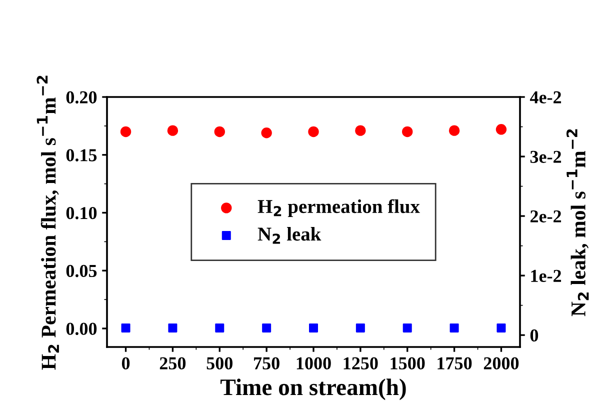  Describe the element at coordinates (577, 222) in the screenshot. I see `y2-axis-title: N$_{2}$ leak, mol s$^{−1}$m$^{−2}$` at that location.